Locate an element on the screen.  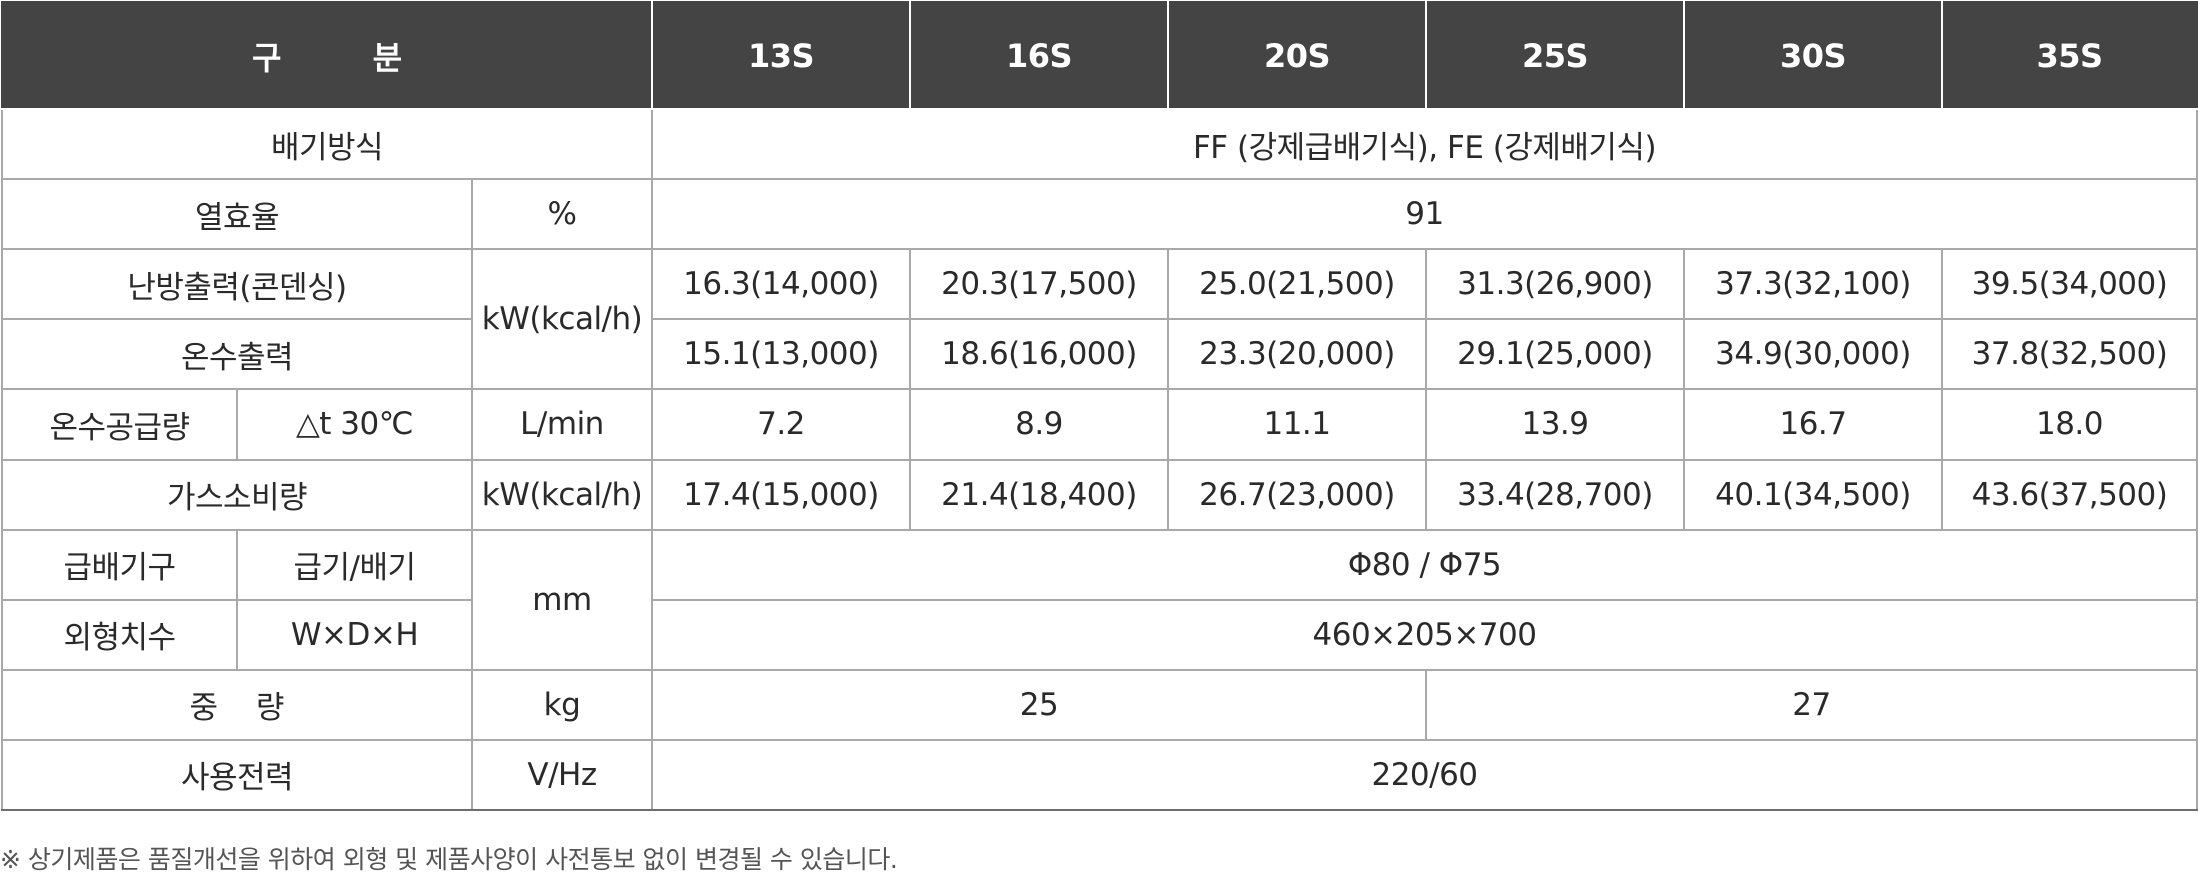
table-cell: 23.3(20,000) is located at coordinates (1297, 354).